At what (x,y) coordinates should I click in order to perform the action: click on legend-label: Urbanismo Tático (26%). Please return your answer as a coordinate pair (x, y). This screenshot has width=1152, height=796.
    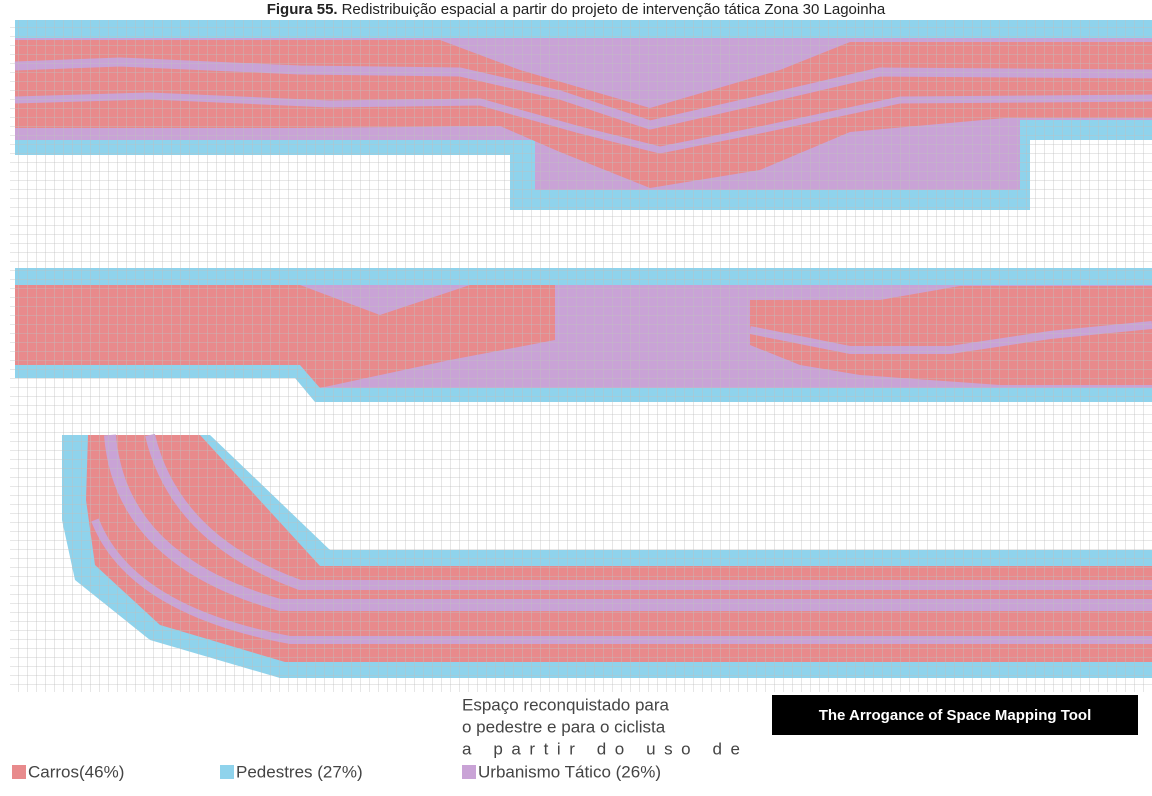
    Looking at the image, I should click on (569, 771).